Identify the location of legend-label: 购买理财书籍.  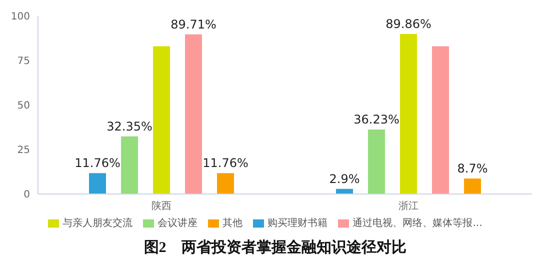
(298, 223).